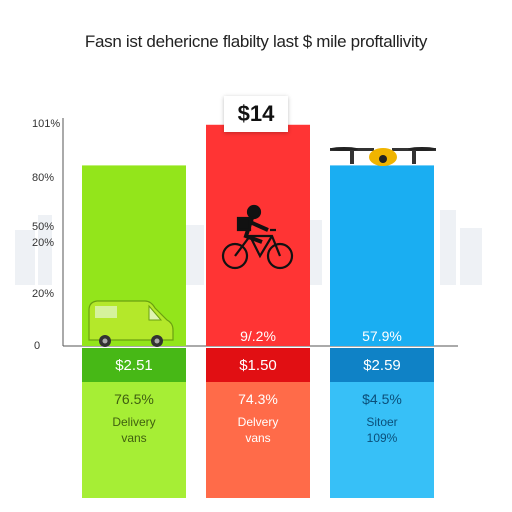  What do you see at coordinates (43, 243) in the screenshot?
I see `y-tick-2: 20%` at bounding box center [43, 243].